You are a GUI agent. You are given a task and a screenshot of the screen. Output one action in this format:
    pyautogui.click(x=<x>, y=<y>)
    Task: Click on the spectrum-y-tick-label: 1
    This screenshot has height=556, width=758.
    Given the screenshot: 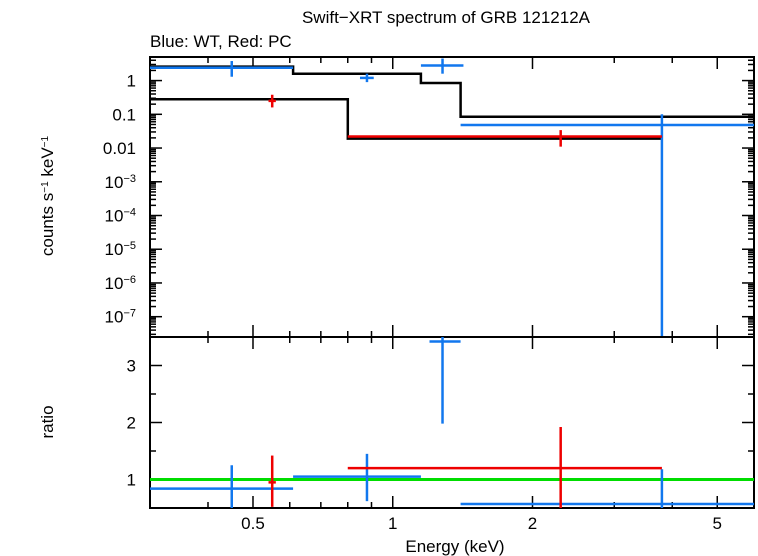 What is the action you would take?
    pyautogui.click(x=131, y=81)
    